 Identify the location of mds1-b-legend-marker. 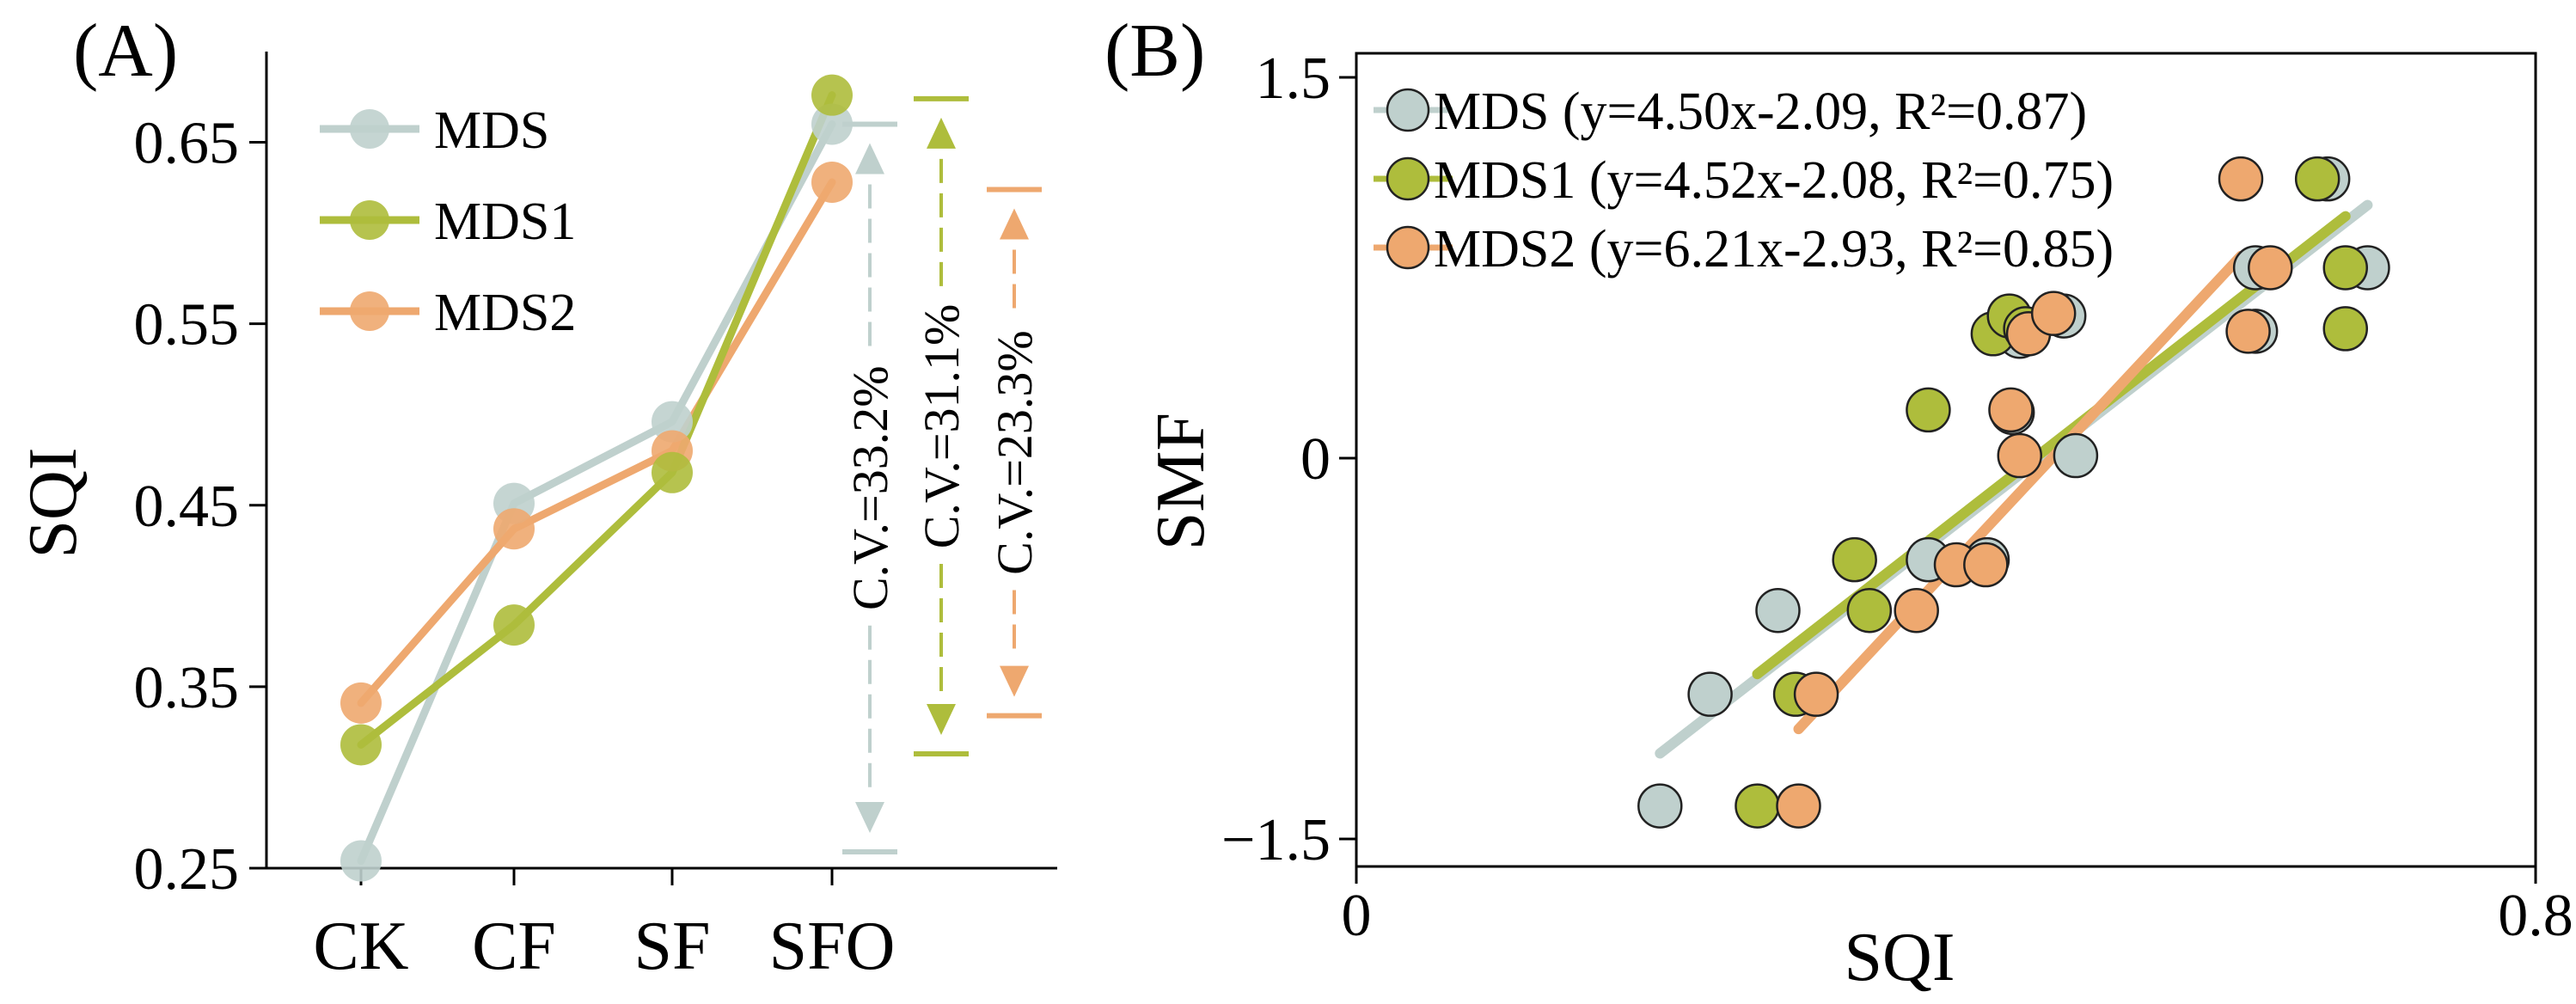
(1408, 179).